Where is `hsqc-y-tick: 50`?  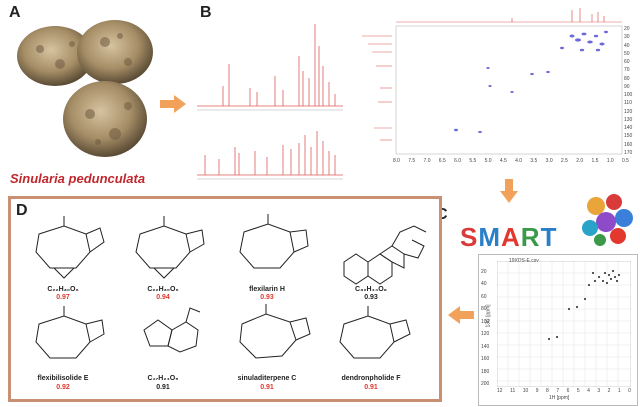
hsqc-y-tick: 50 is located at coordinates (627, 53).